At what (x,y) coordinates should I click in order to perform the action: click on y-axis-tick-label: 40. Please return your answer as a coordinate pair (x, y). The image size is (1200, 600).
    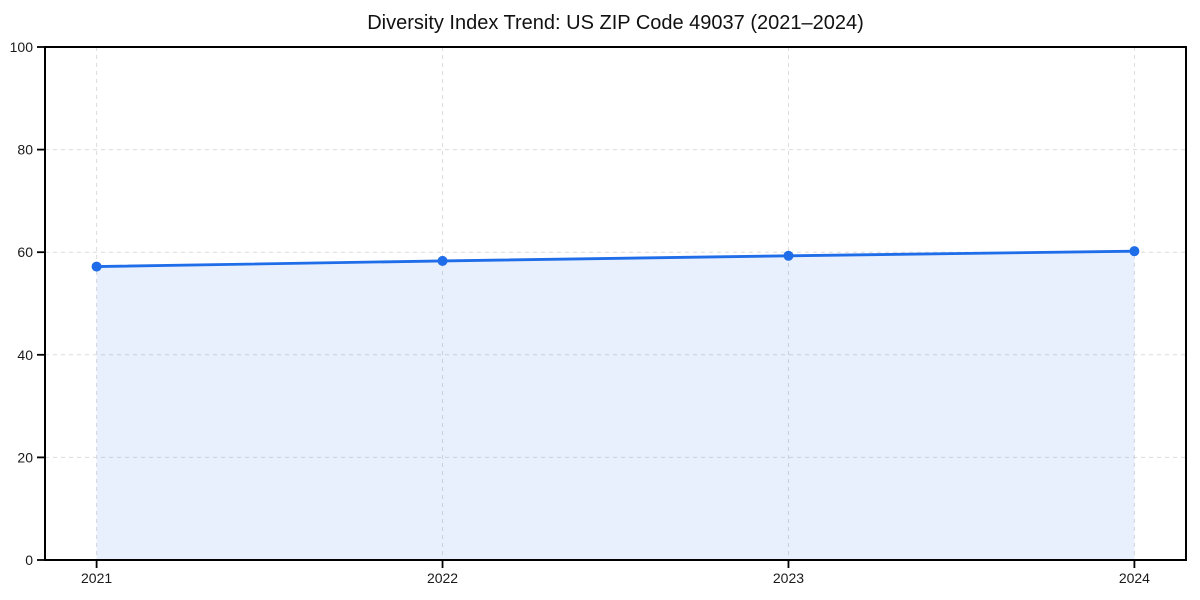
    Looking at the image, I should click on (25, 355).